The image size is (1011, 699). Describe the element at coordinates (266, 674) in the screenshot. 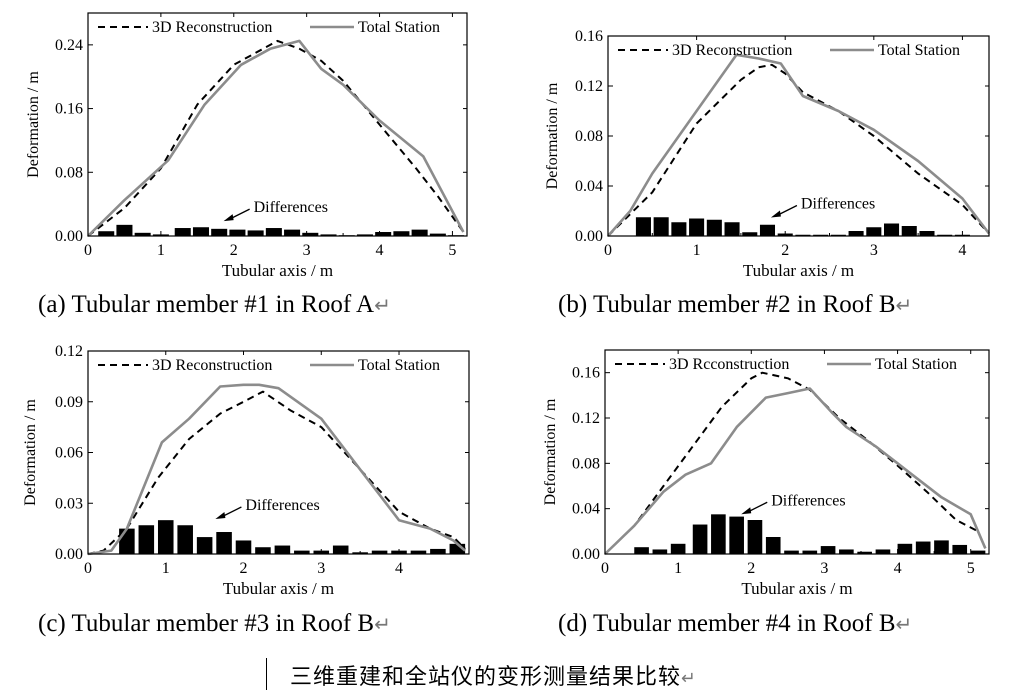

I see `text-cursor-bar` at that location.